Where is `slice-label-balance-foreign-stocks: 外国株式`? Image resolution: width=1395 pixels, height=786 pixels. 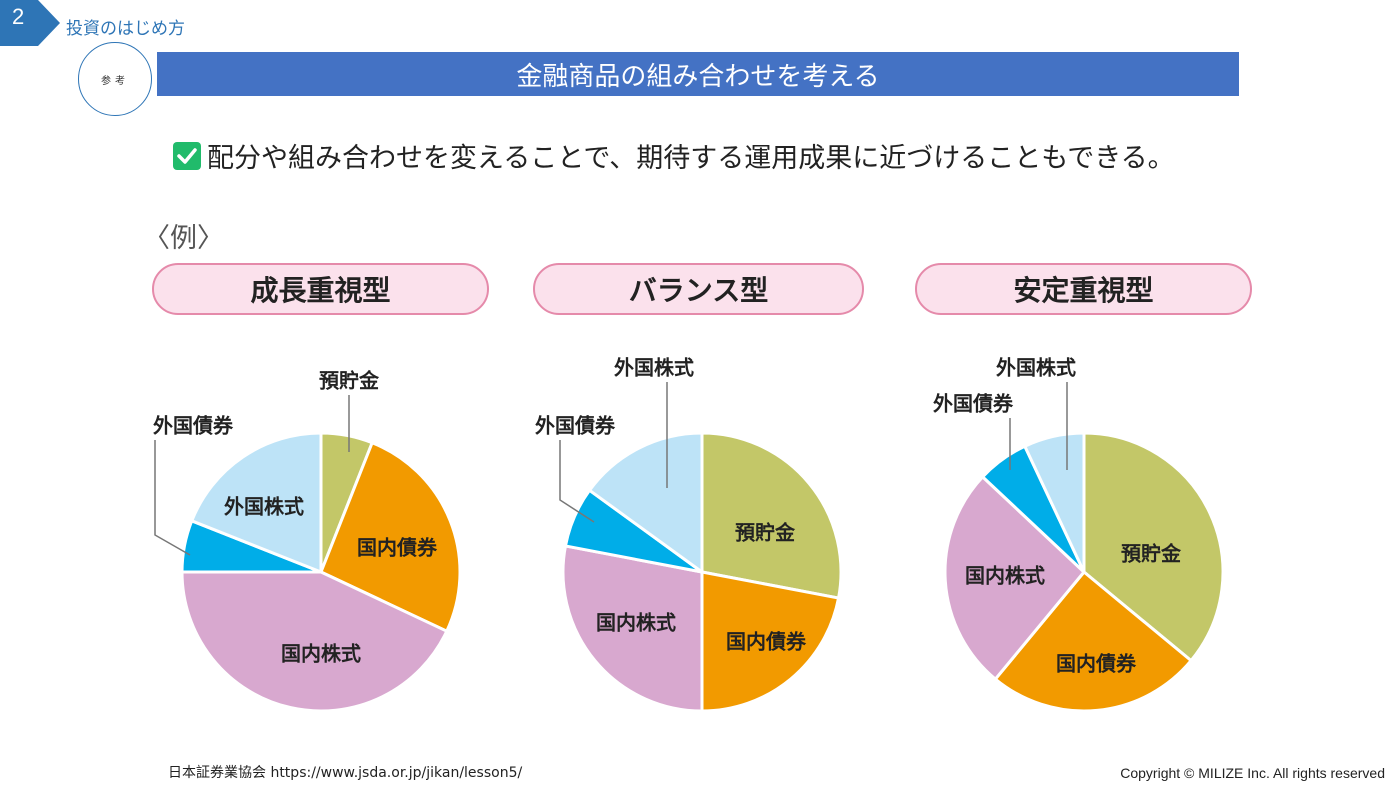 slice-label-balance-foreign-stocks: 外国株式 is located at coordinates (654, 368).